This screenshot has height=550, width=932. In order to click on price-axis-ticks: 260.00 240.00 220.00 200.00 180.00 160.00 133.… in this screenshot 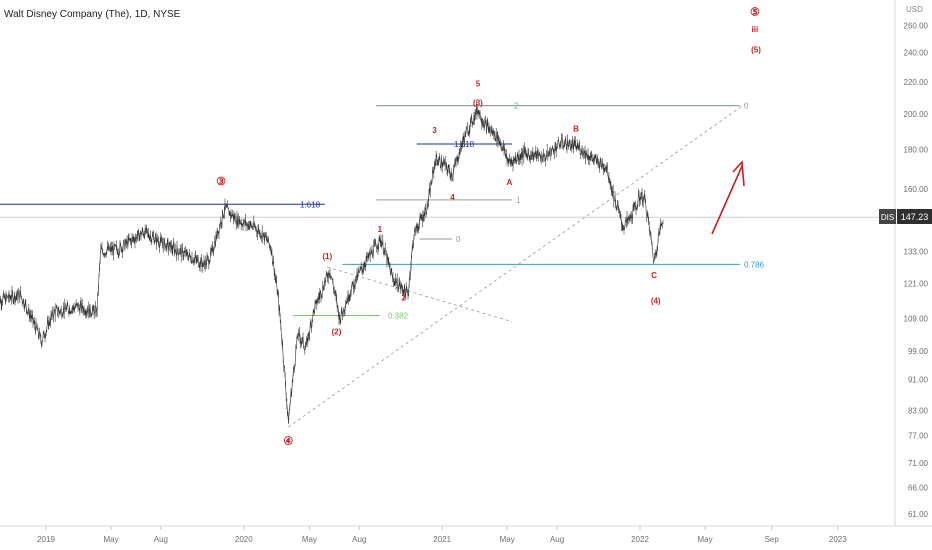, I will do `click(916, 271)`.